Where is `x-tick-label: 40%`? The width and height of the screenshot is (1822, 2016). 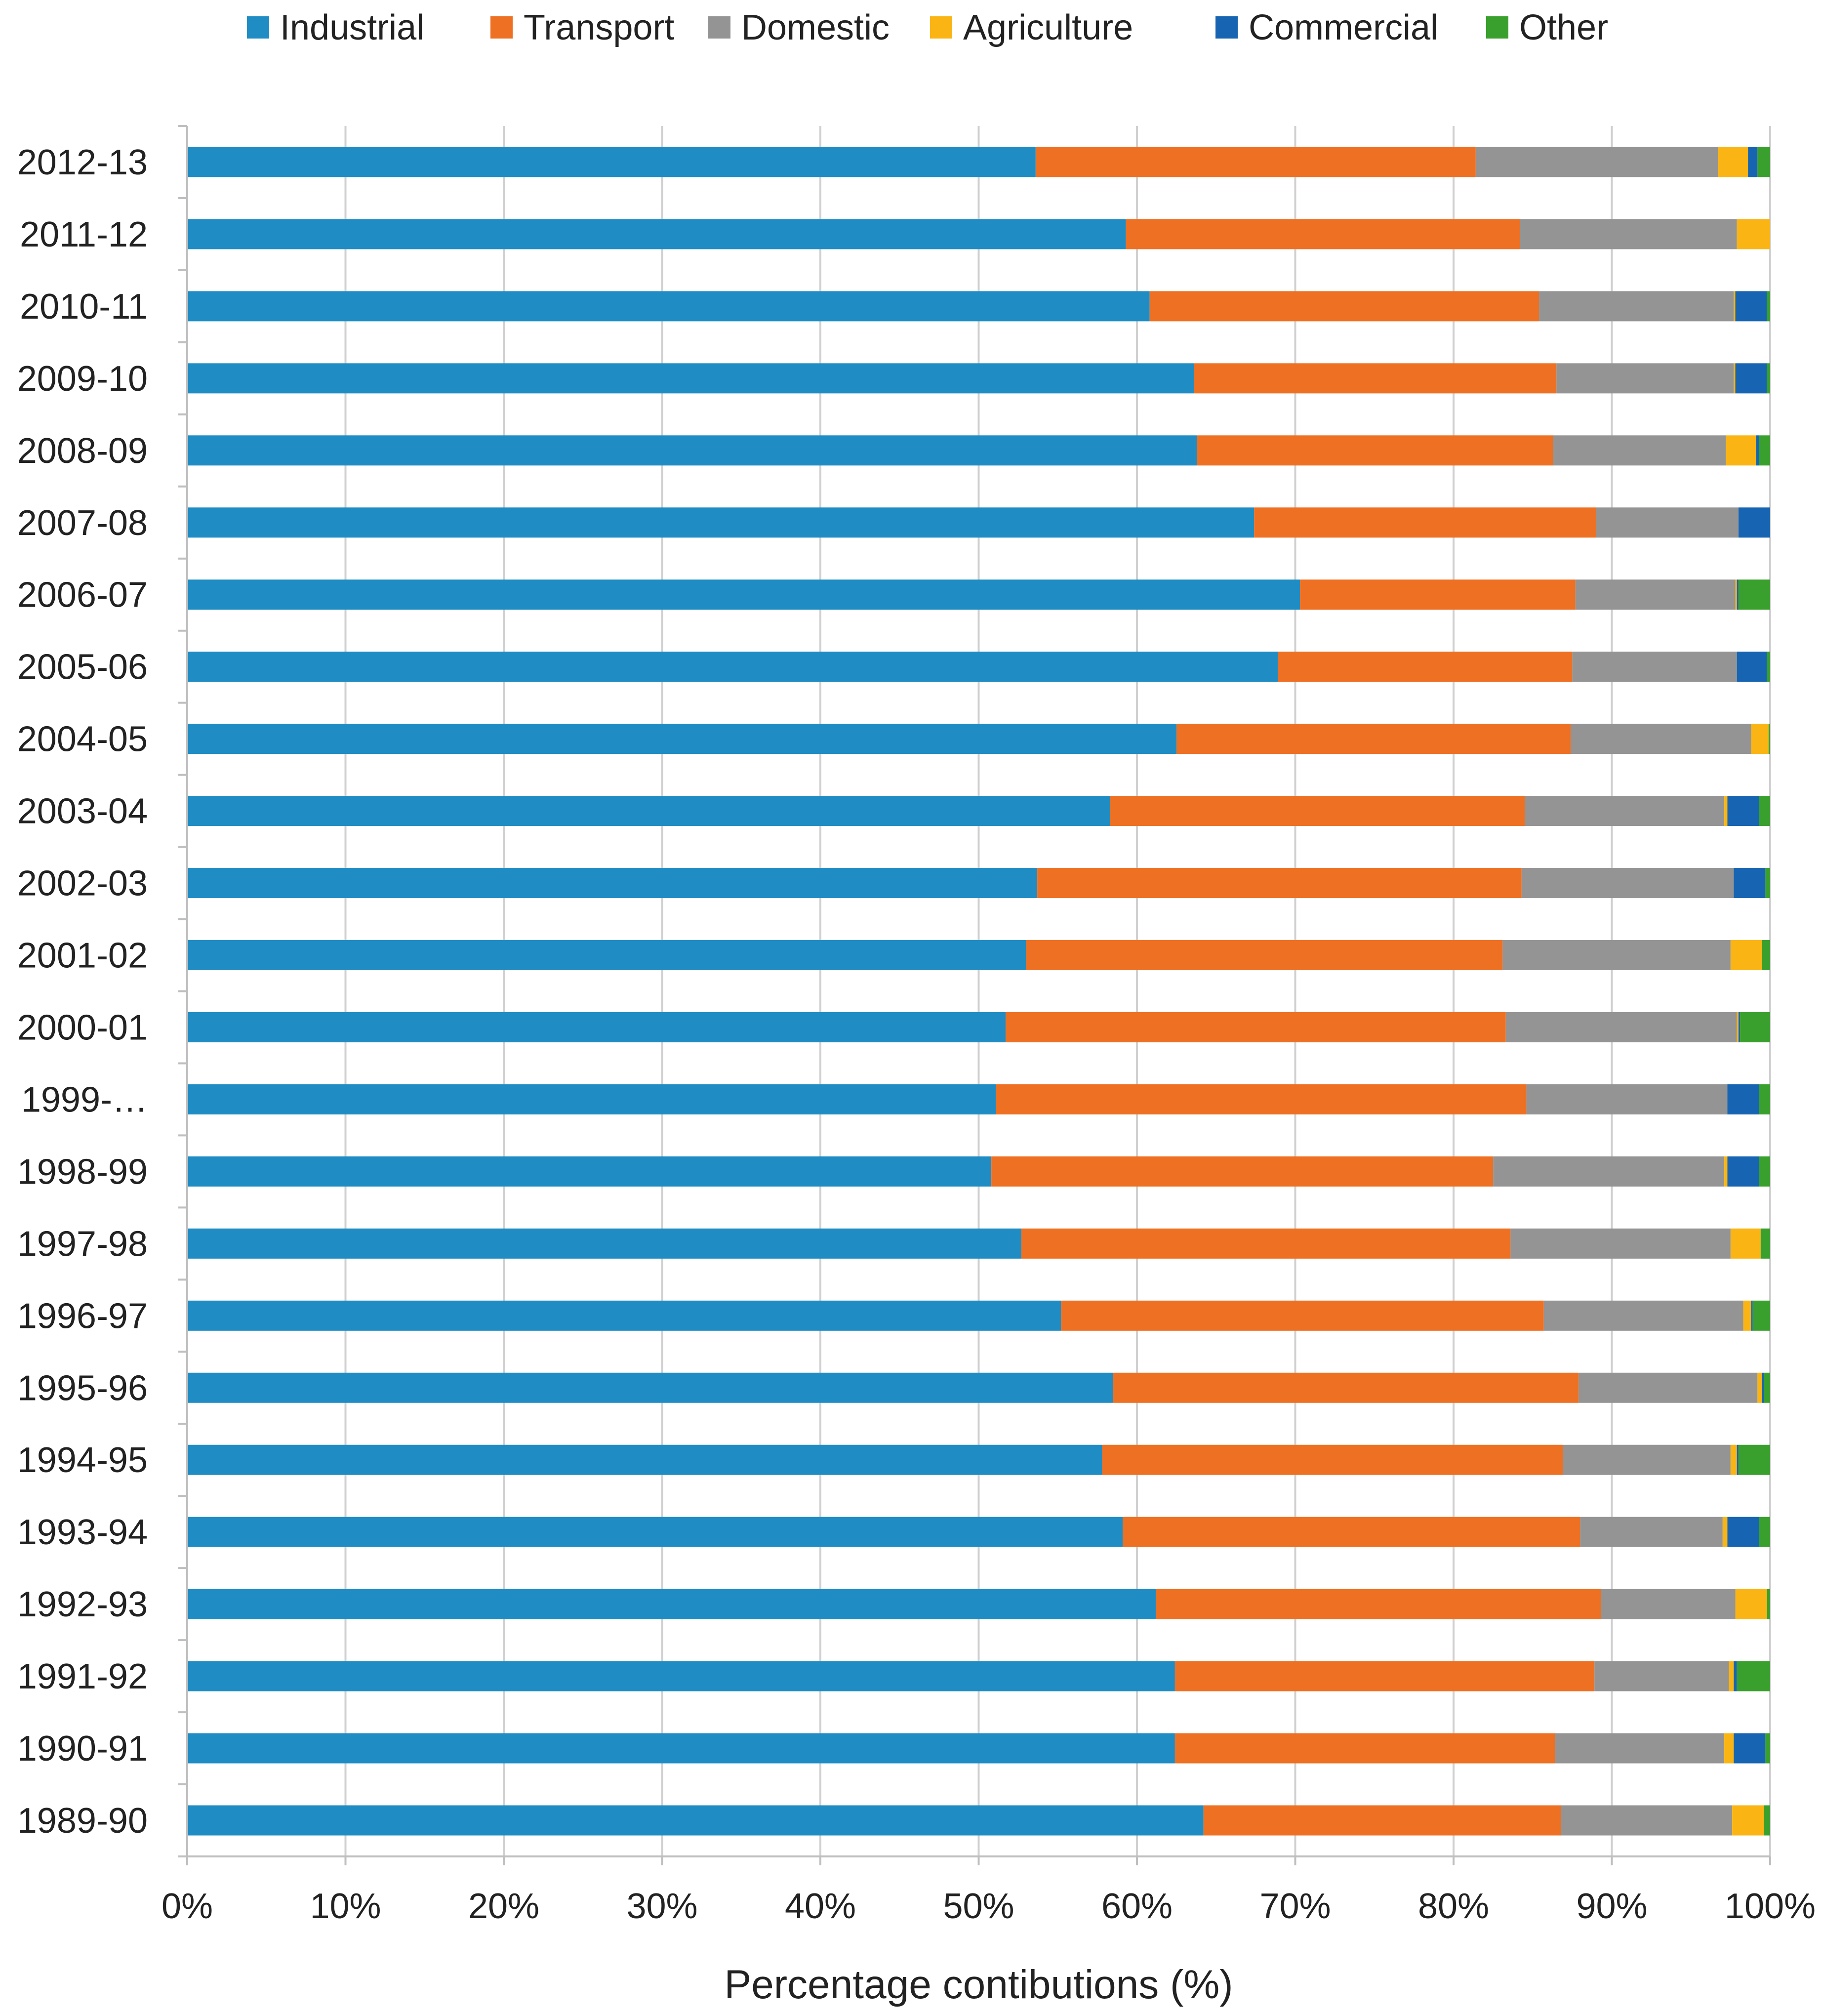
x-tick-label: 40% is located at coordinates (820, 1906).